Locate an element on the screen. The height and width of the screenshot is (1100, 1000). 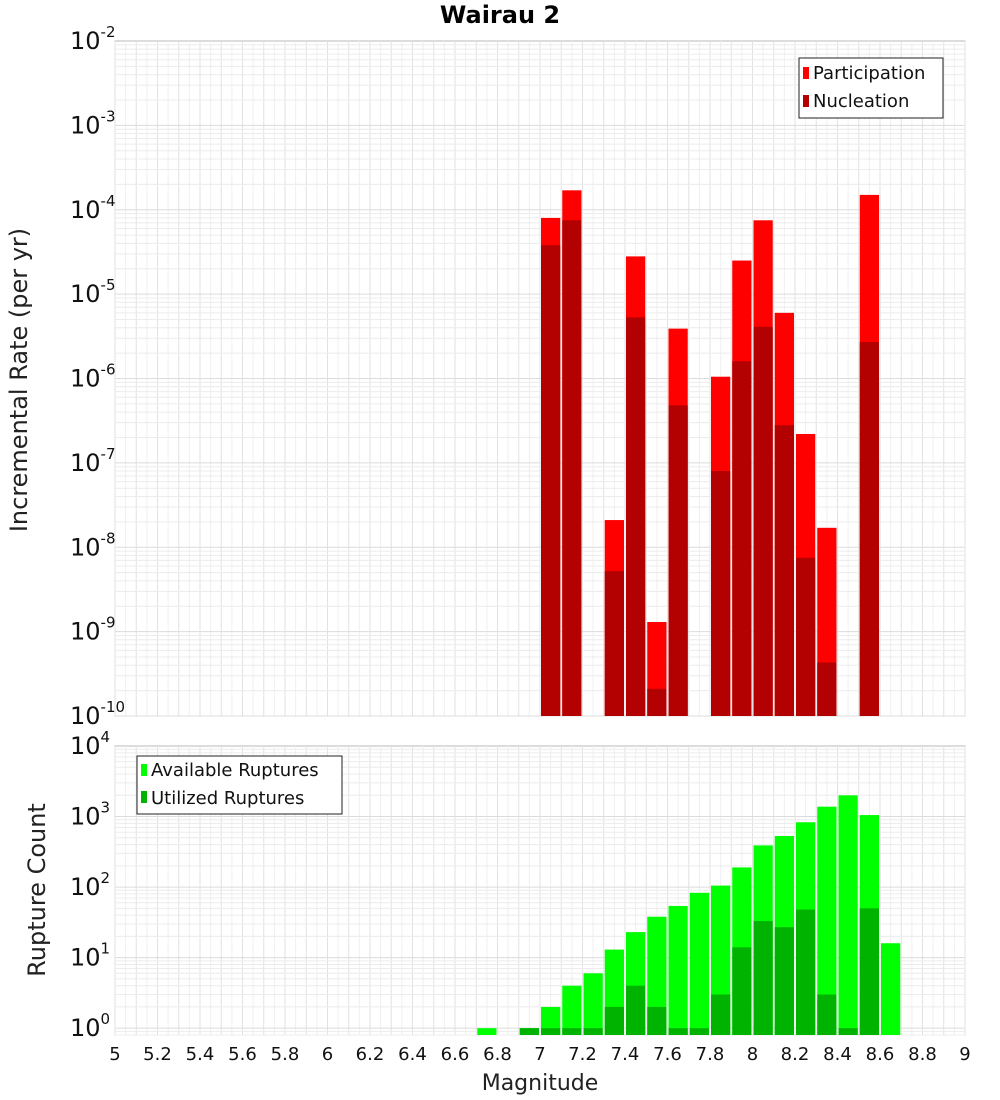
x-tick-label: 7.2 is located at coordinates (582, 1054).